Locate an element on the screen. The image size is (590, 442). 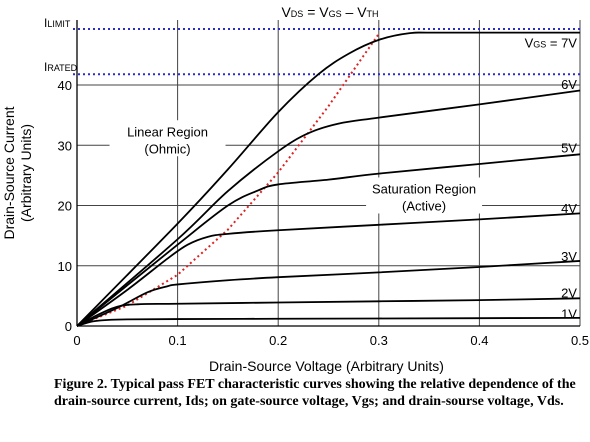
x-axis-label: Drain-Source Voltage (Arbitrary Units) is located at coordinates (326, 366).